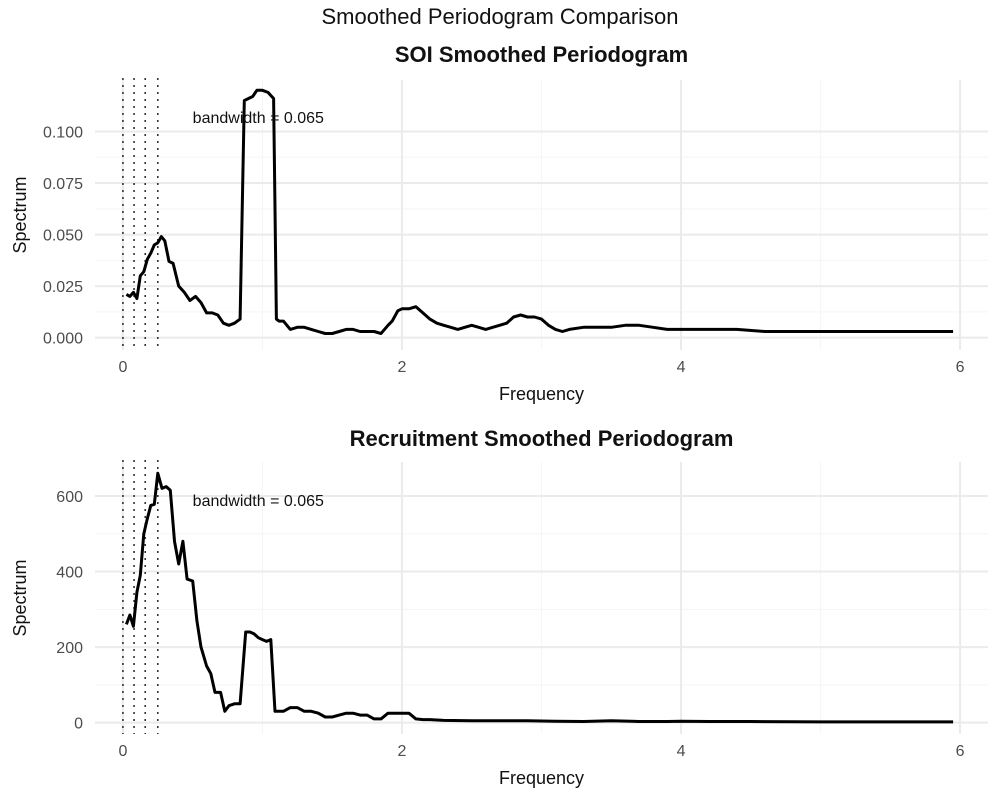 Image resolution: width=1000 pixels, height=800 pixels. What do you see at coordinates (402, 367) in the screenshot?
I see `soi-x-tick-label: 2` at bounding box center [402, 367].